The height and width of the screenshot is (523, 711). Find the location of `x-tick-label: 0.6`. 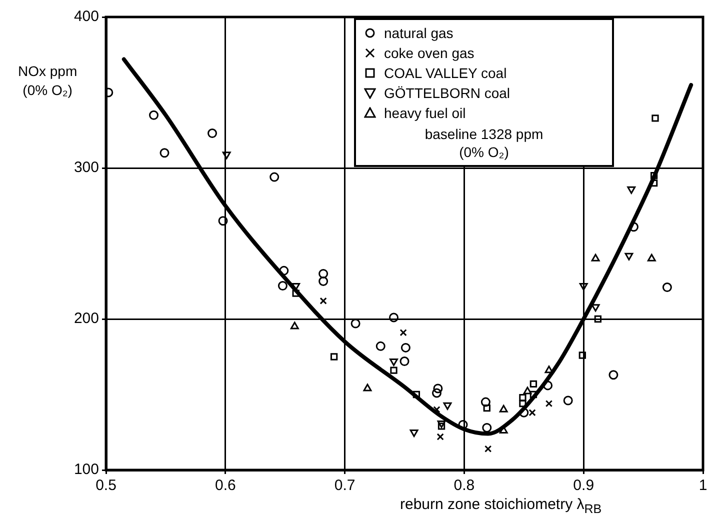

x-tick-label: 0.6 is located at coordinates (225, 485).